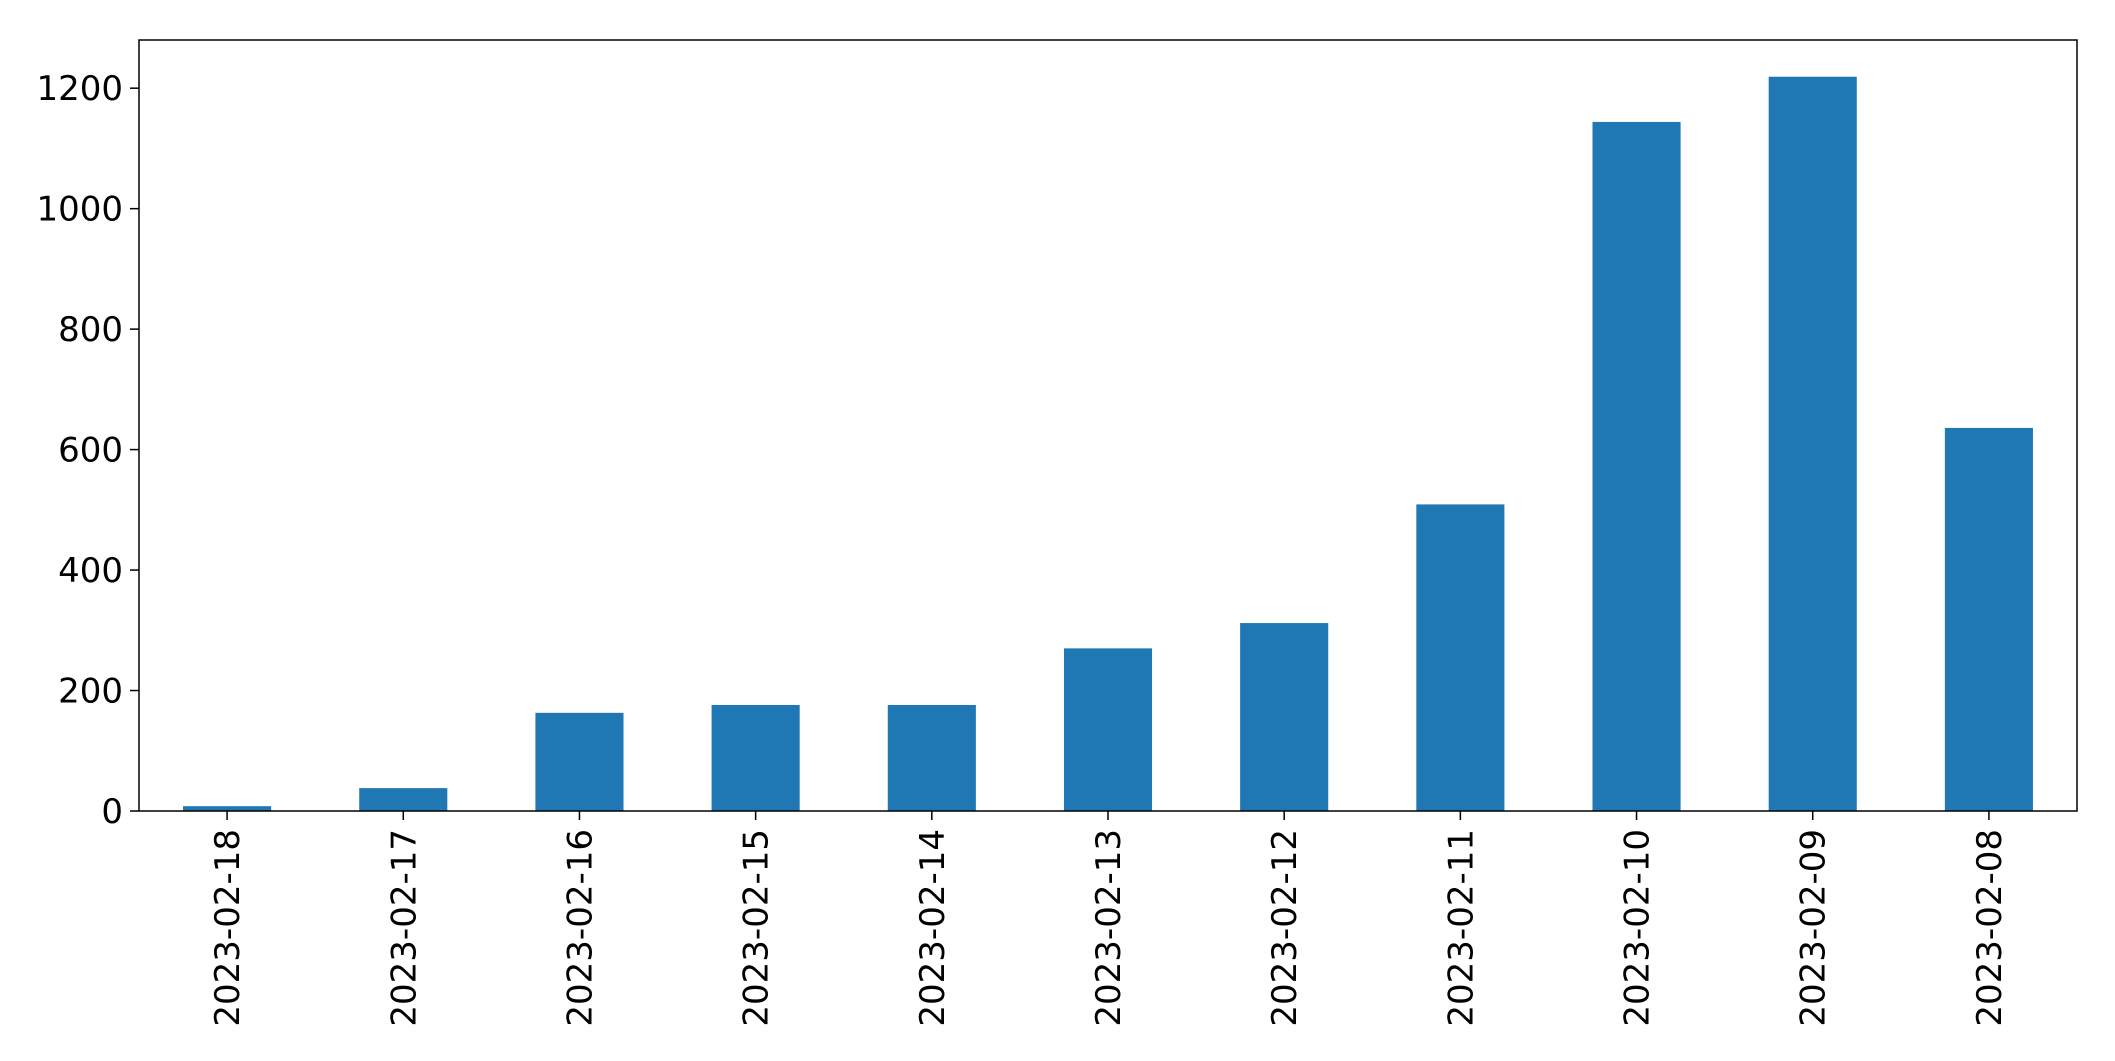 The height and width of the screenshot is (1061, 2115). Describe the element at coordinates (1638, 928) in the screenshot. I see `x-tick-label: 2023-02-10` at that location.